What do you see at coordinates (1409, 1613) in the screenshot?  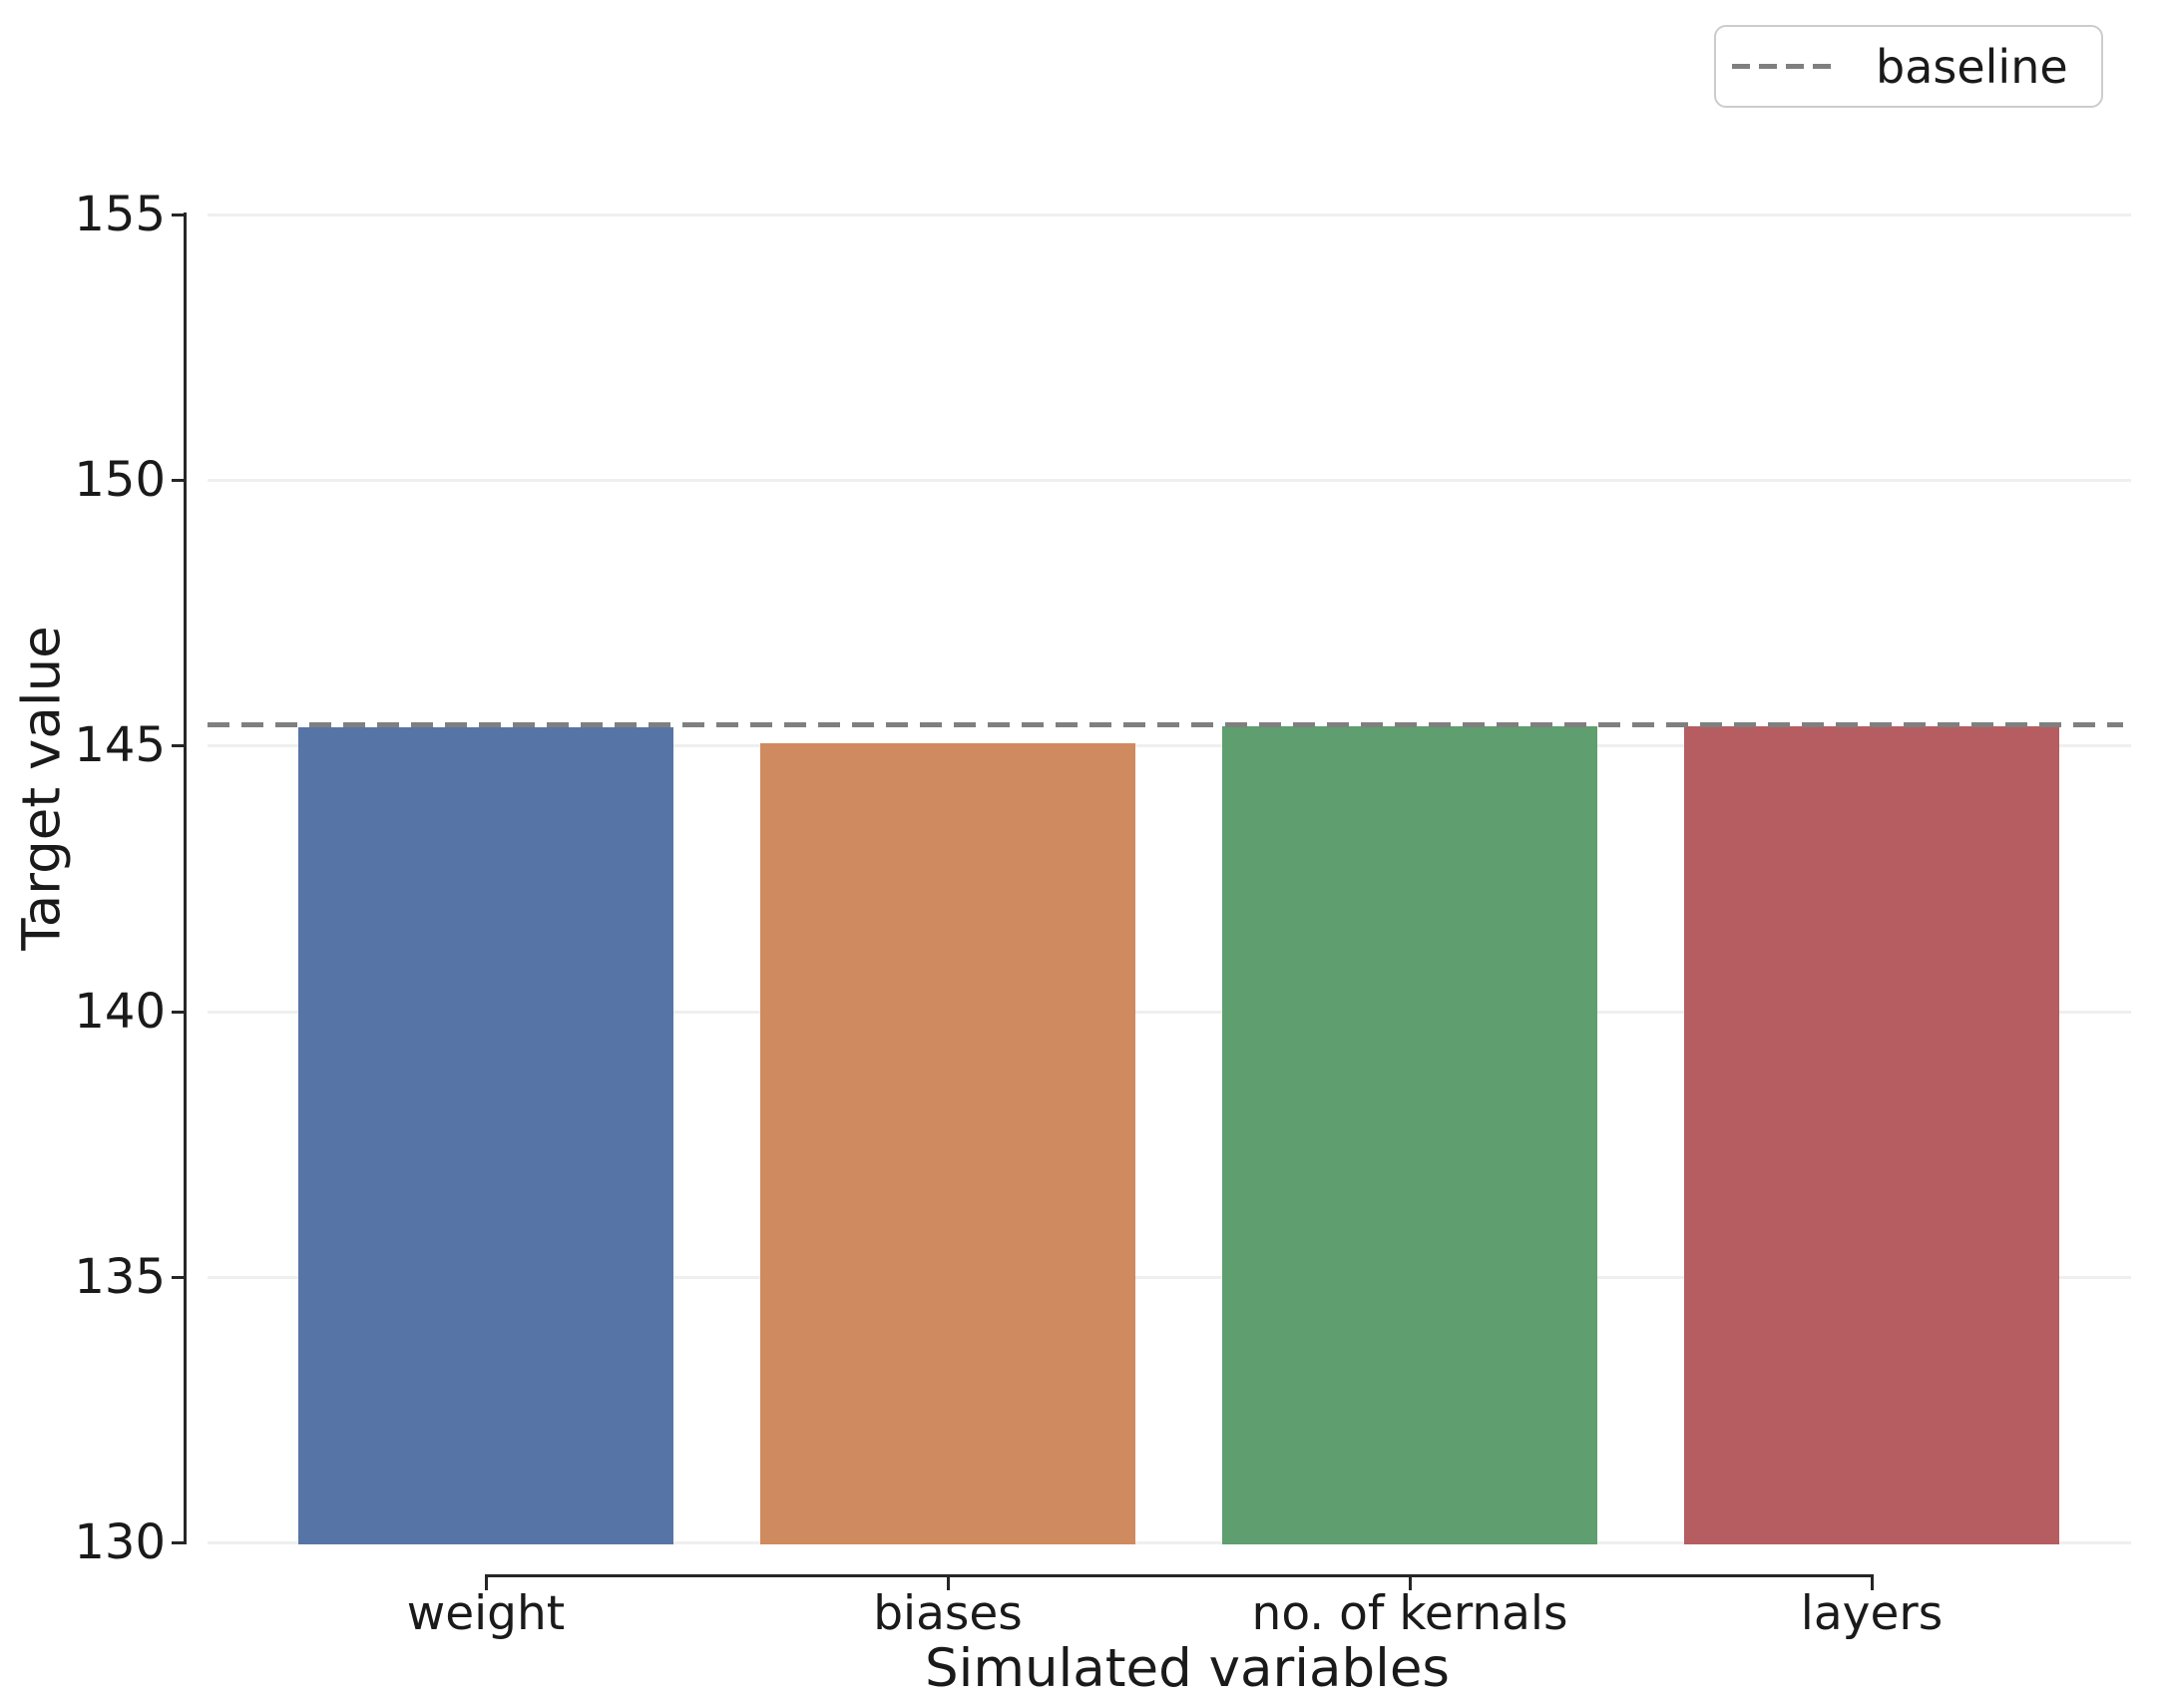 I see `x-tick-label: no. of kernals` at bounding box center [1409, 1613].